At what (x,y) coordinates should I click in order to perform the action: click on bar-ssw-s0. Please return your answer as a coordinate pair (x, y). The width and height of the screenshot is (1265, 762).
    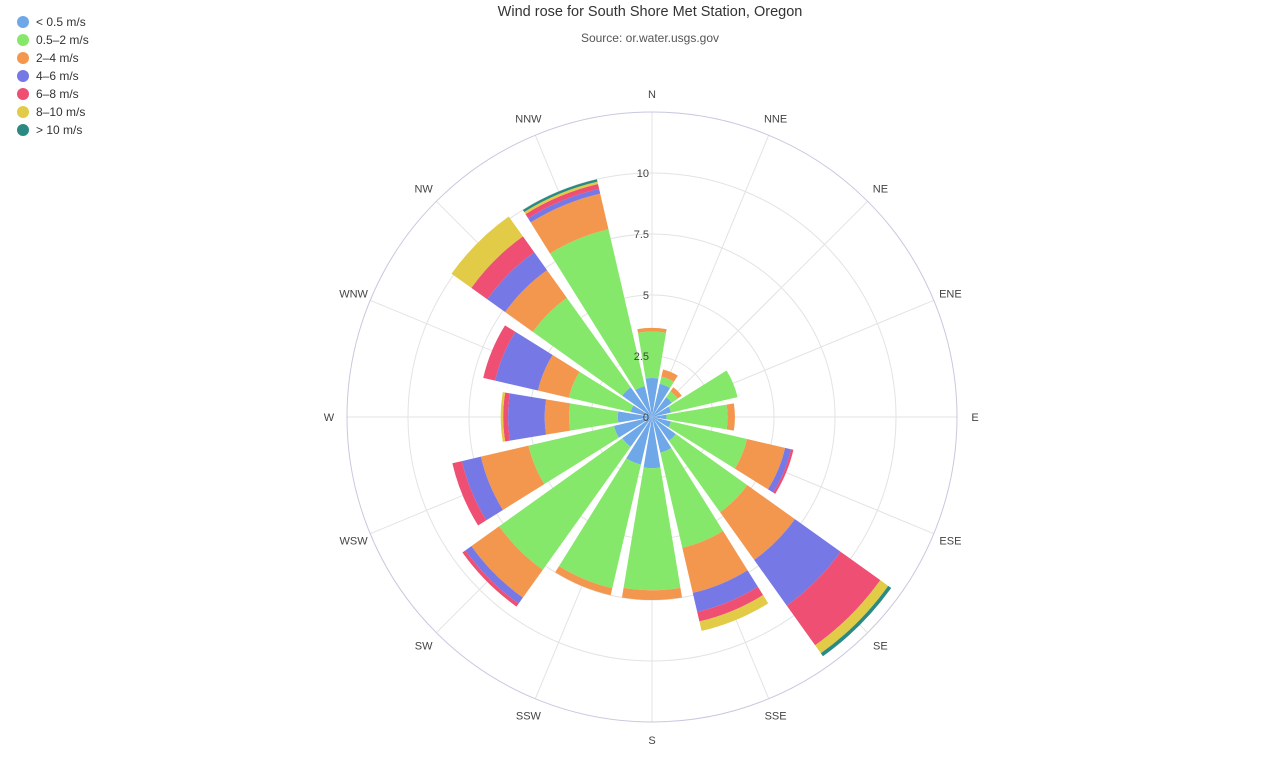
    Looking at the image, I should click on (639, 441).